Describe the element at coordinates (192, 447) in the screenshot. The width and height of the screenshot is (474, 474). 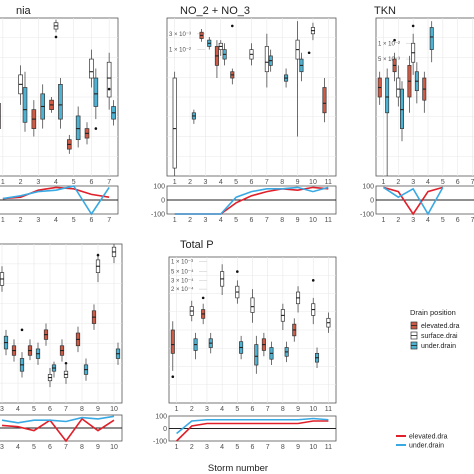
I see `diff-x-tick-label: 2` at that location.